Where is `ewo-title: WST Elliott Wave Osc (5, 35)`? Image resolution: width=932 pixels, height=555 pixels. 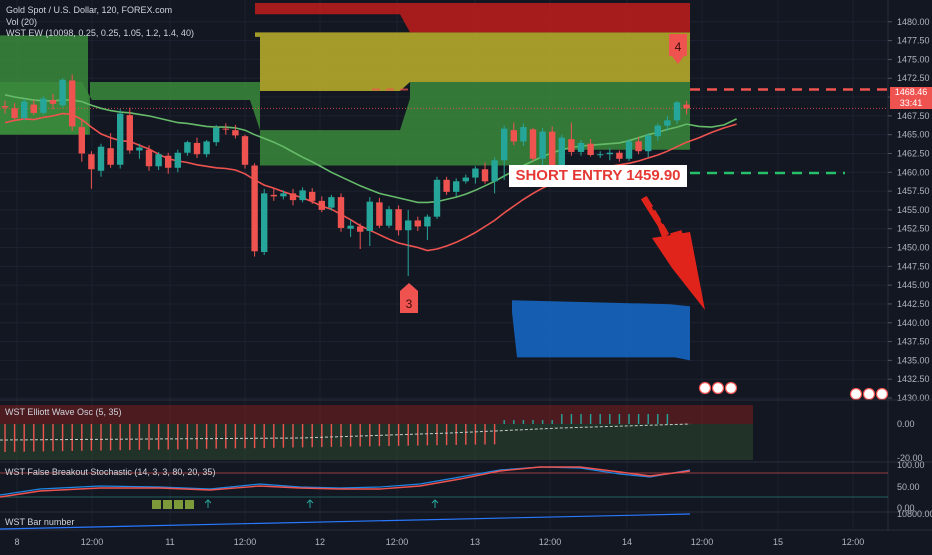
ewo-title: WST Elliott Wave Osc (5, 35) is located at coordinates (63, 412).